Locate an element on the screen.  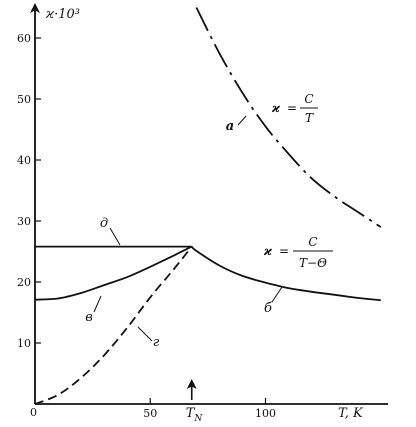
formula-curie-eq: = is located at coordinates (292, 108).